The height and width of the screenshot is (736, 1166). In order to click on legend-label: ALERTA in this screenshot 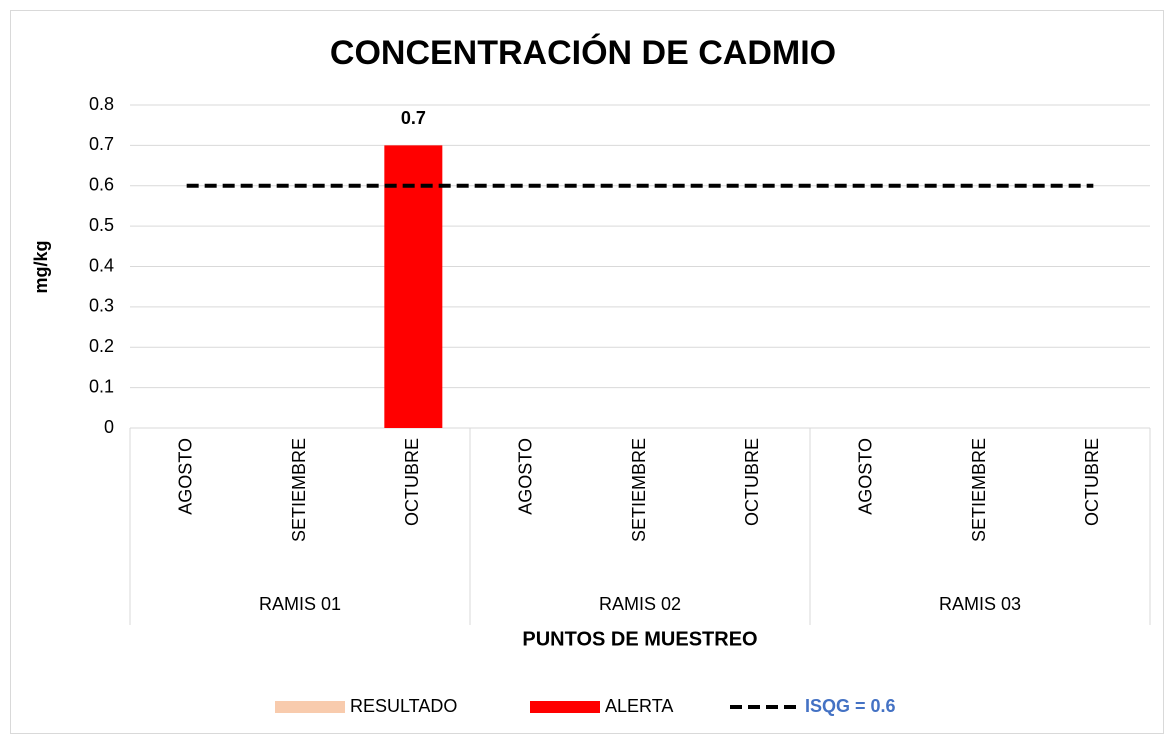, I will do `click(639, 706)`.